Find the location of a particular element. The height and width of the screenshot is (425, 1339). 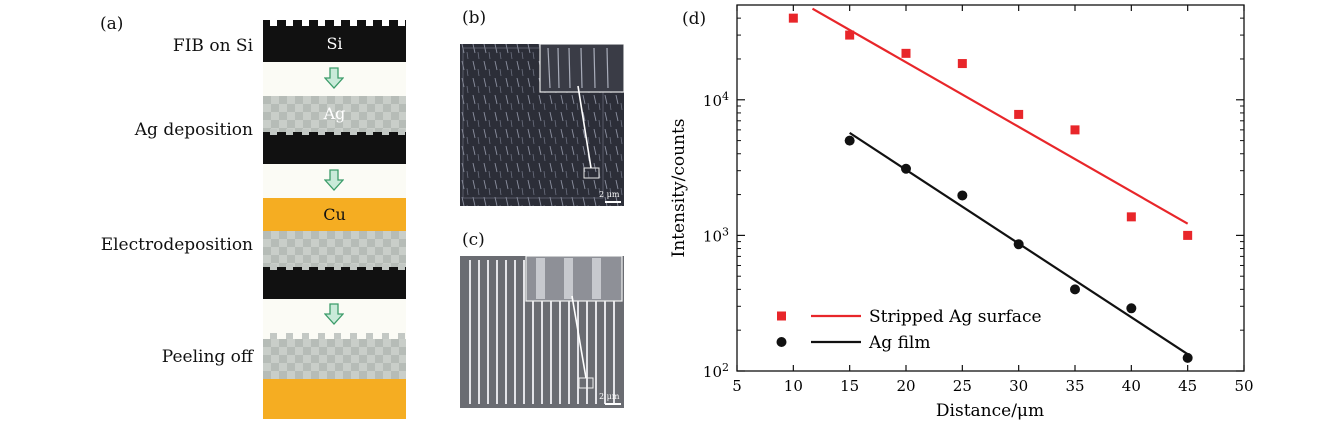

x-tick-label: 15 is located at coordinates (849, 386).